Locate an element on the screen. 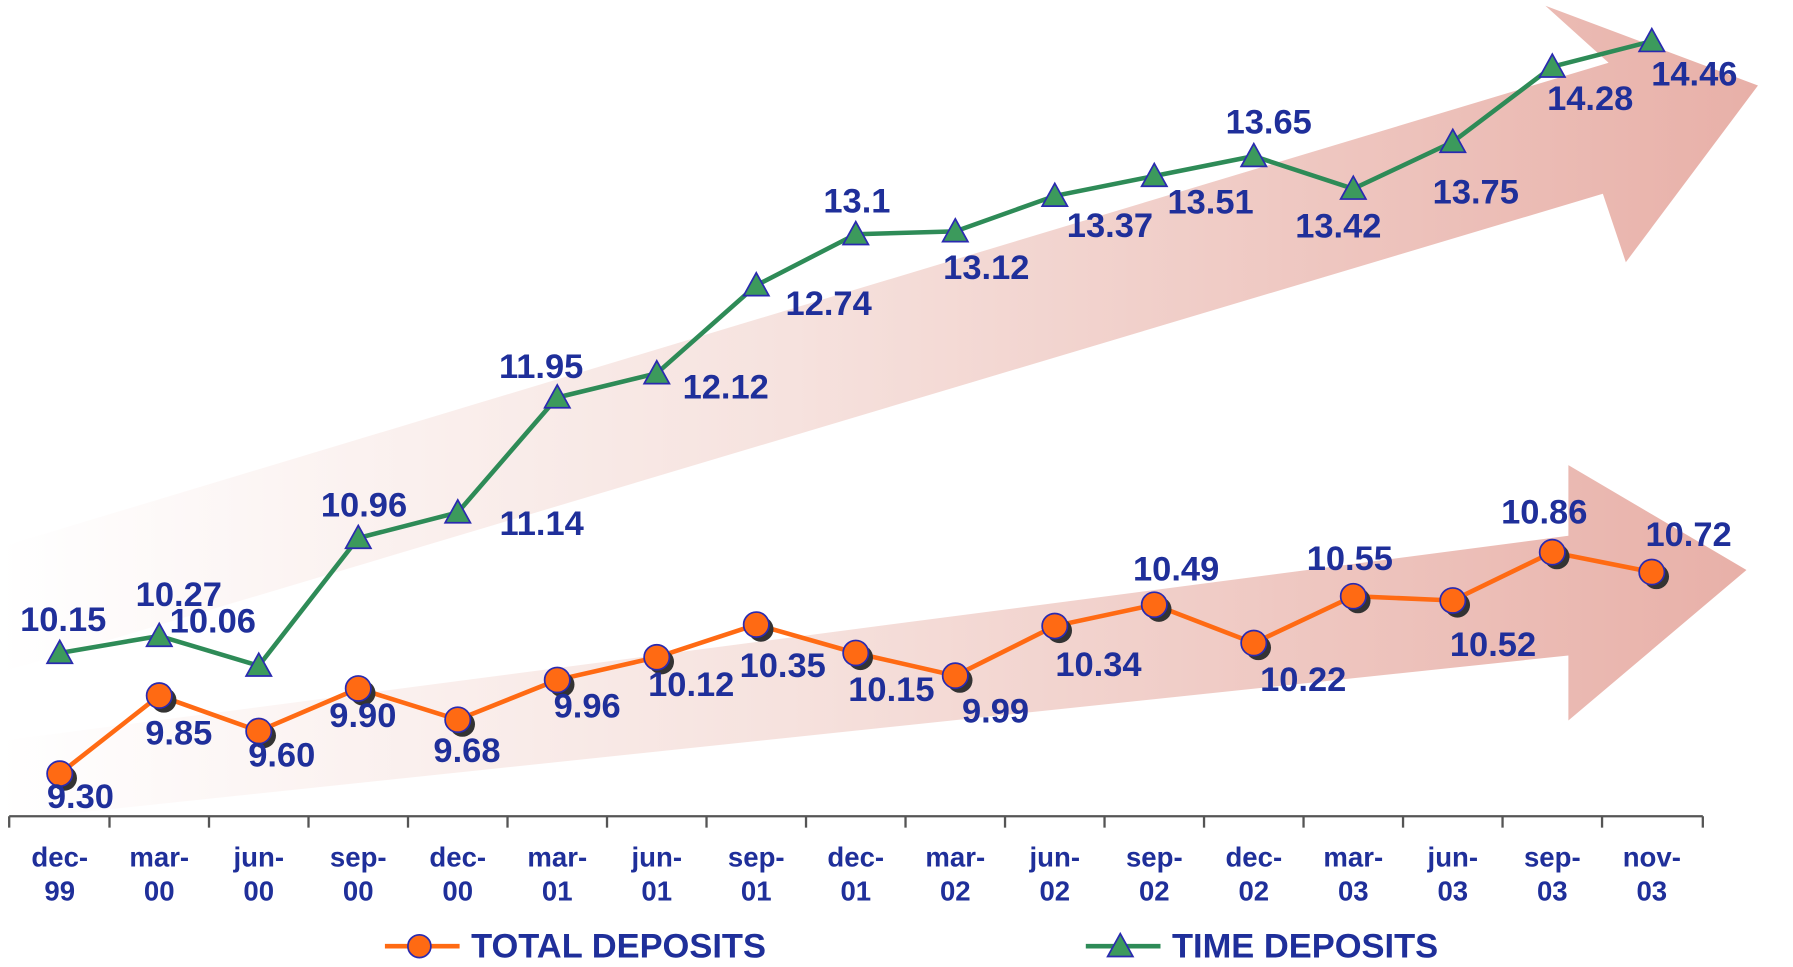 Image resolution: width=1793 pixels, height=967 pixels. x-tick-label: dec- 01 is located at coordinates (855, 873).